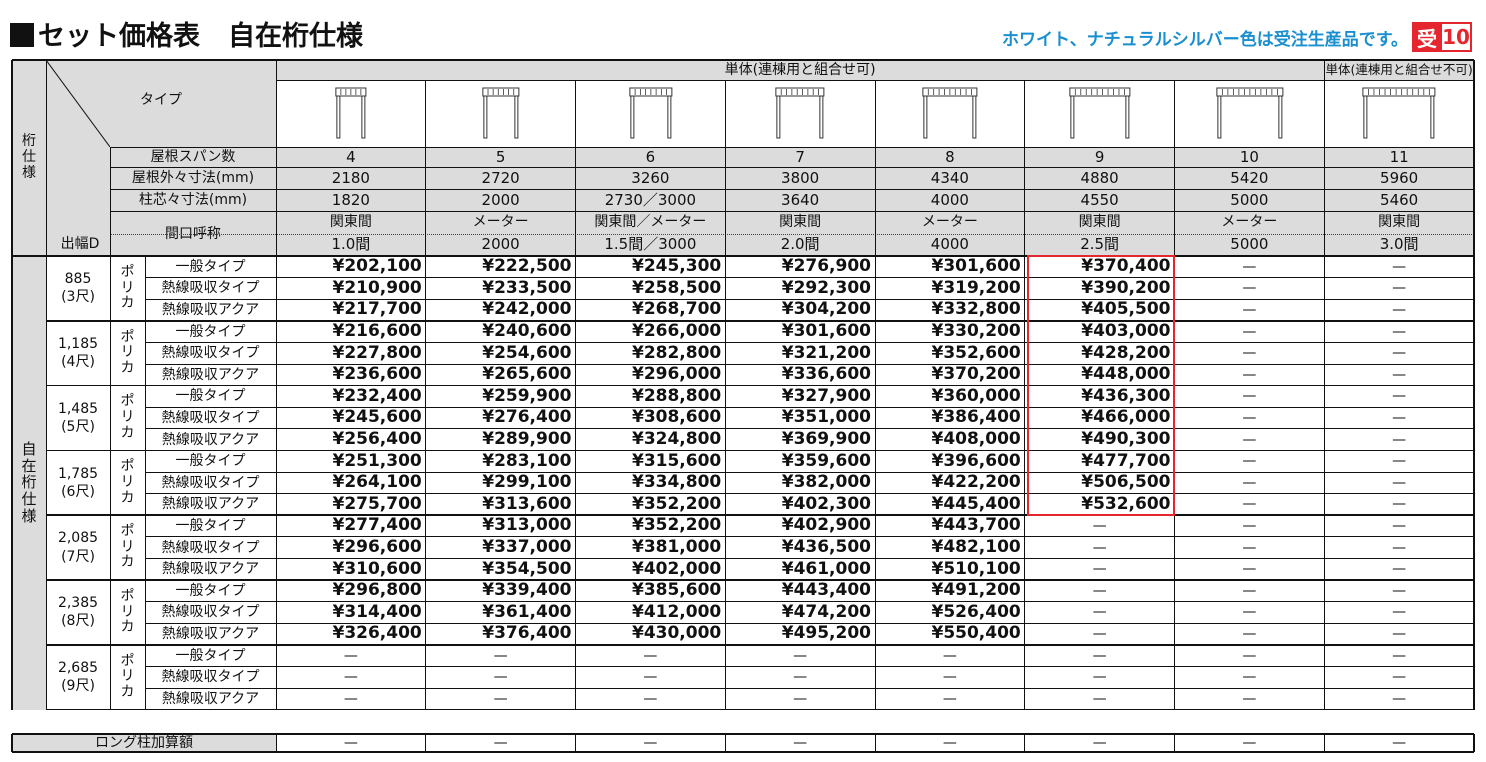  Describe the element at coordinates (377, 374) in the screenshot. I see `price-cell: ¥236,600` at that location.